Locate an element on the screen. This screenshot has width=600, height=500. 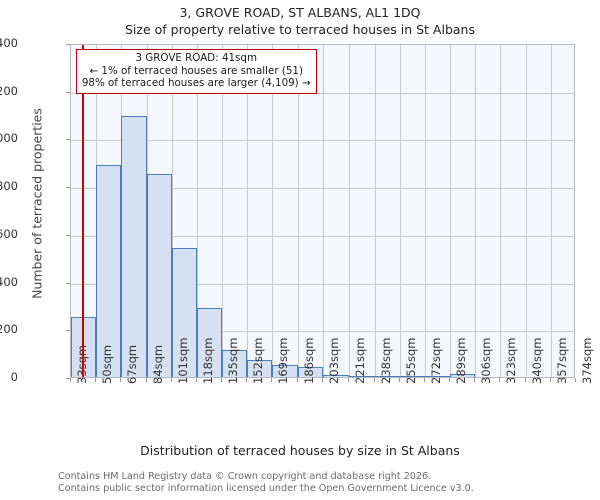
x-tick-label: 238sqm is located at coordinates (385, 360).